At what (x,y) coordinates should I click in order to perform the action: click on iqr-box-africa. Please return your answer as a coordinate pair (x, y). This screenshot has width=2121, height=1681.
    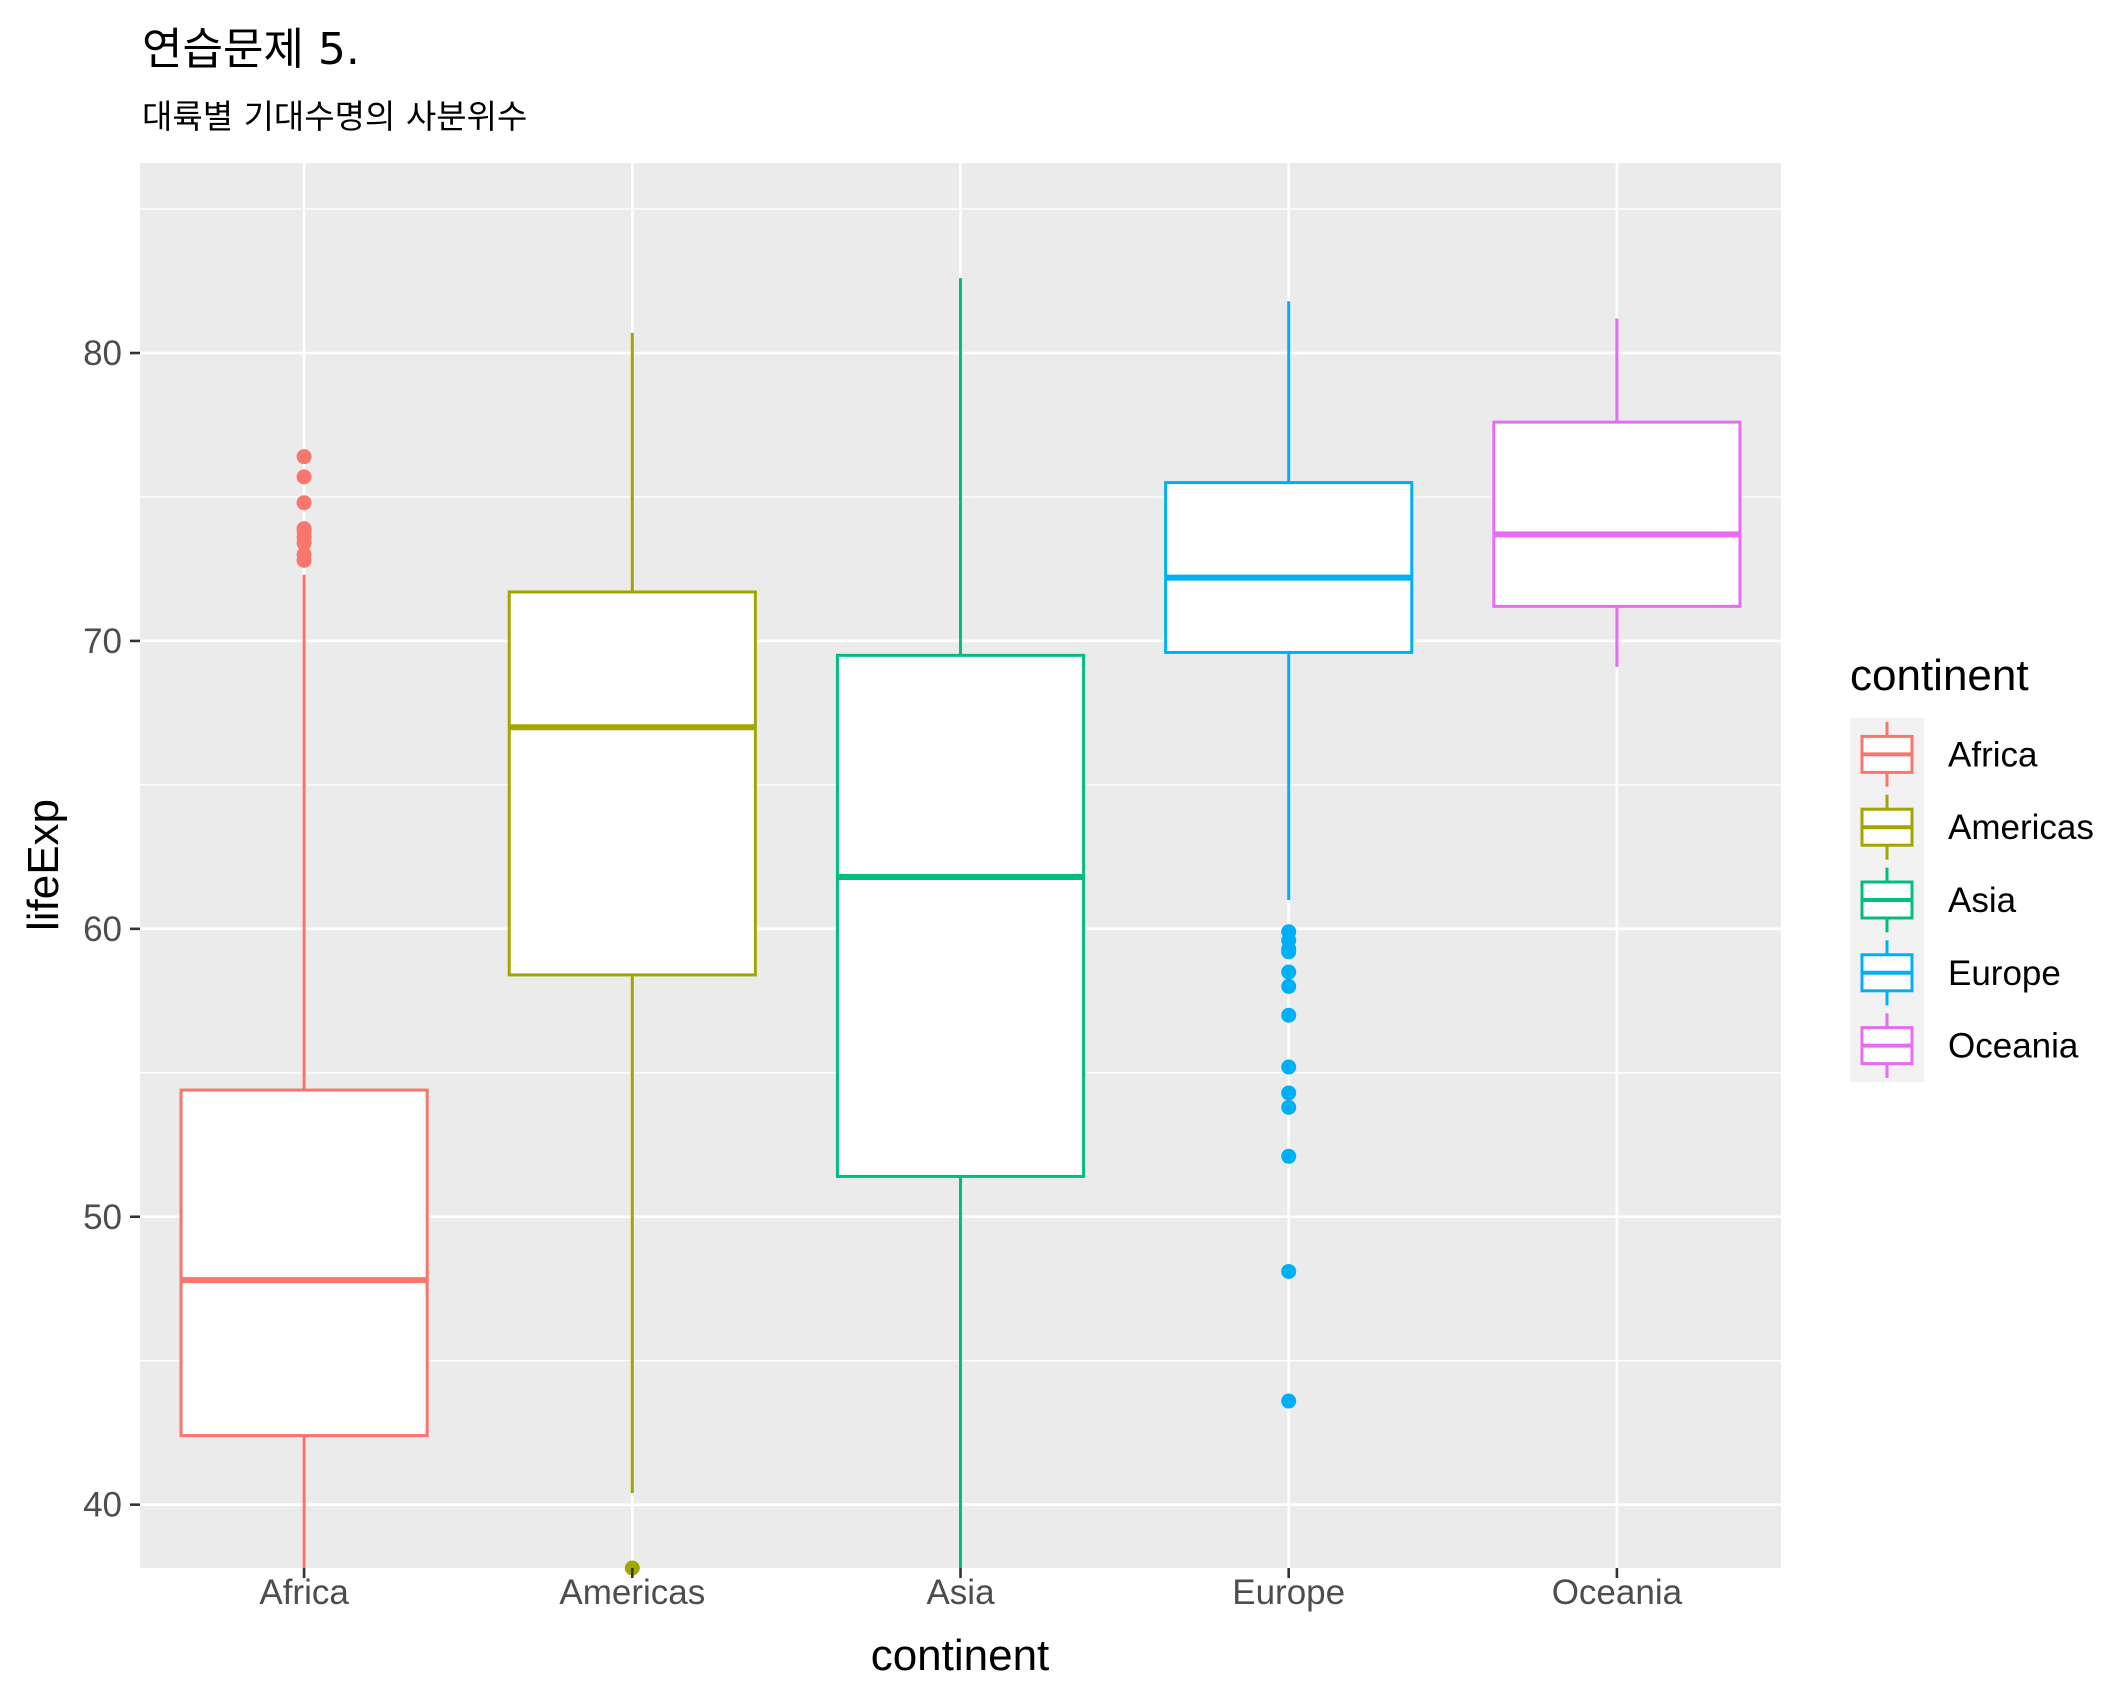
    Looking at the image, I should click on (304, 1263).